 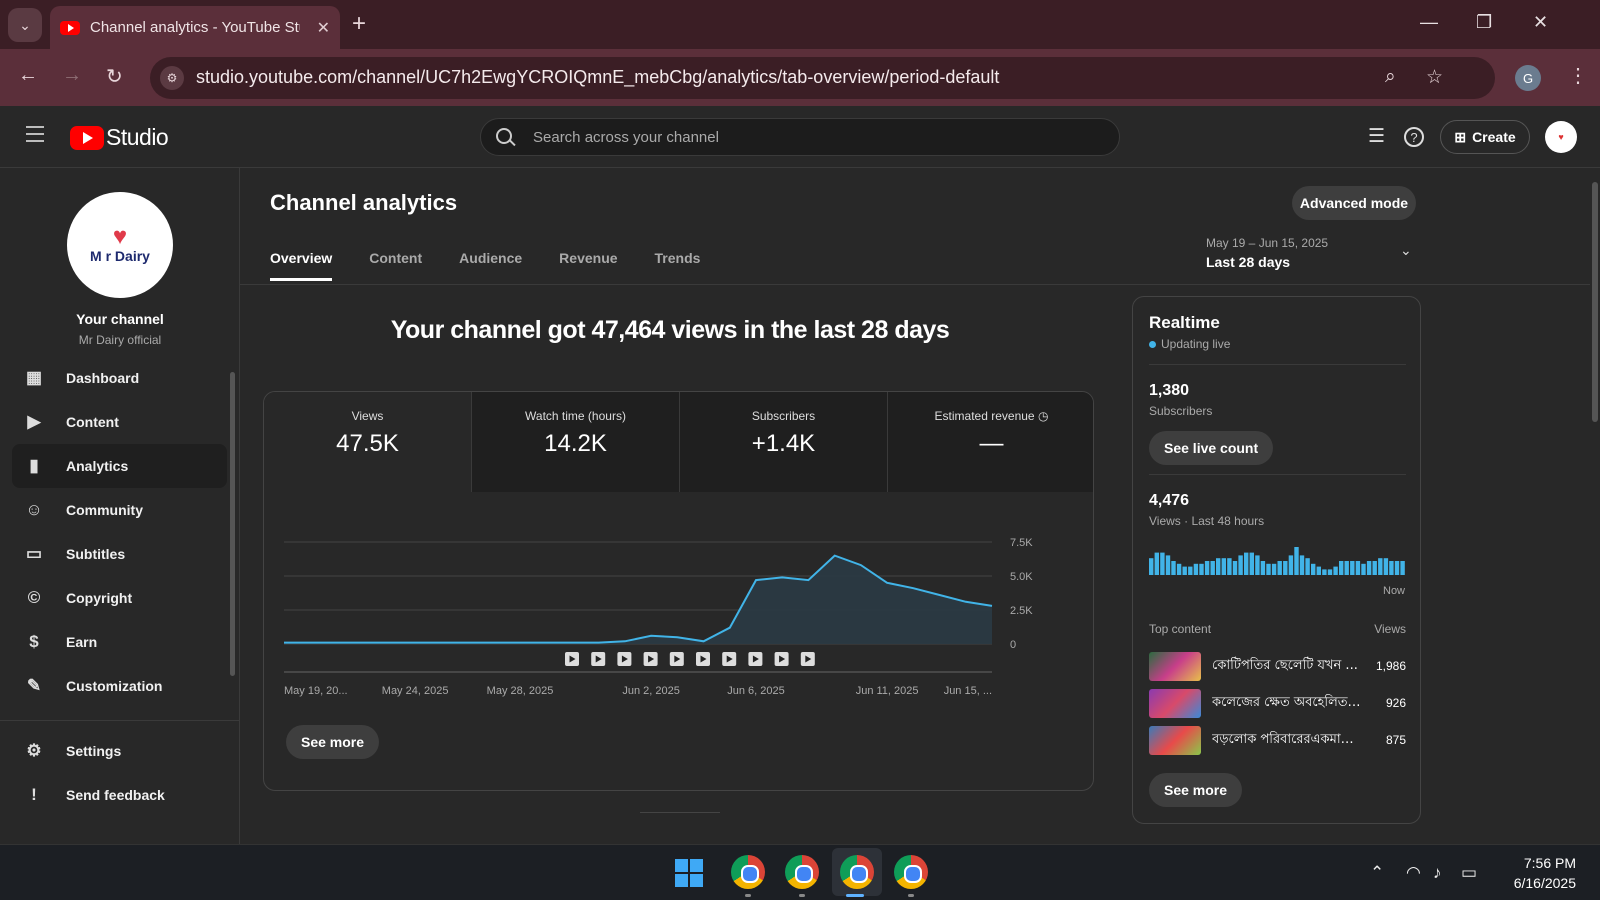 I want to click on help-icon: ?, so click(x=1414, y=137).